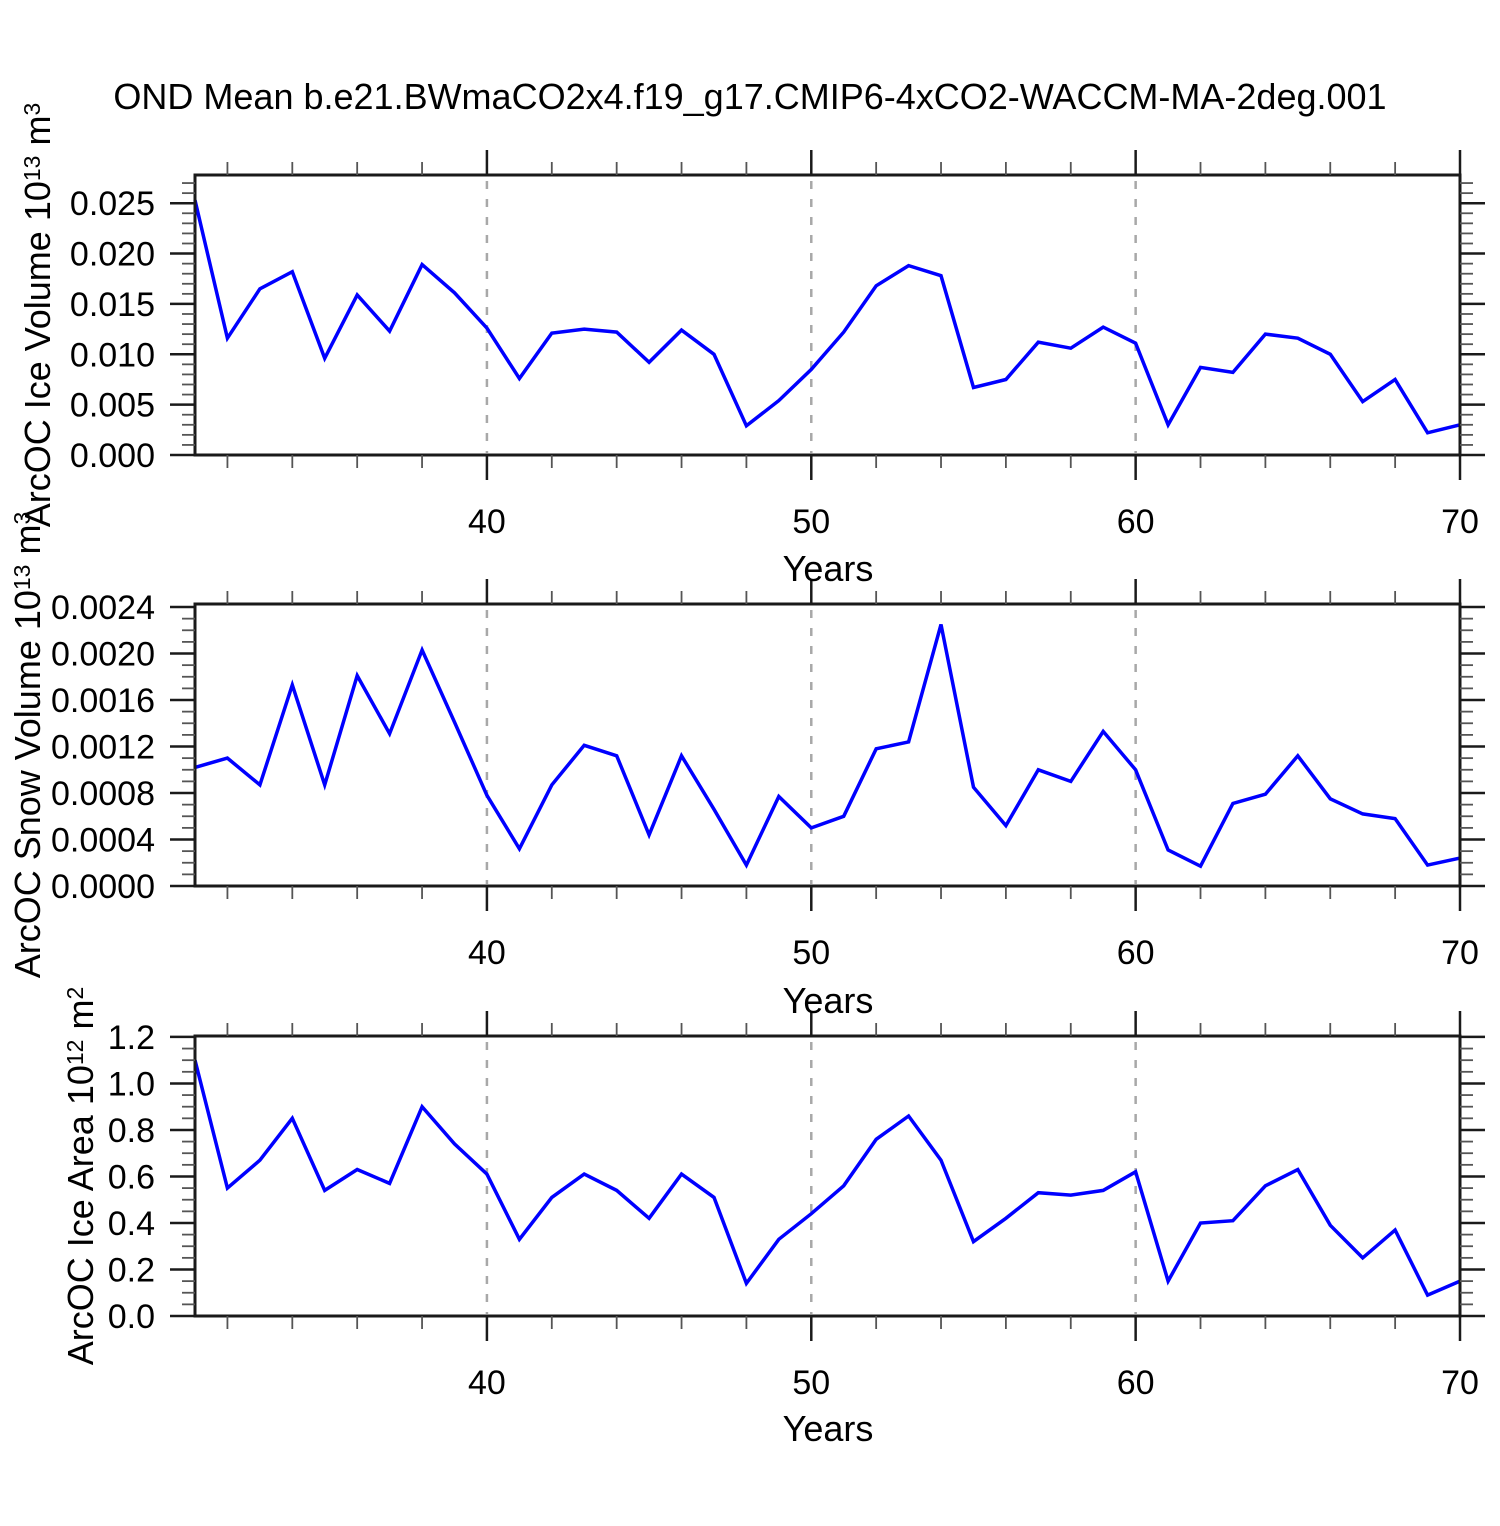  What do you see at coordinates (828, 1428) in the screenshot?
I see `x-axis-title-years-panel3: Years` at bounding box center [828, 1428].